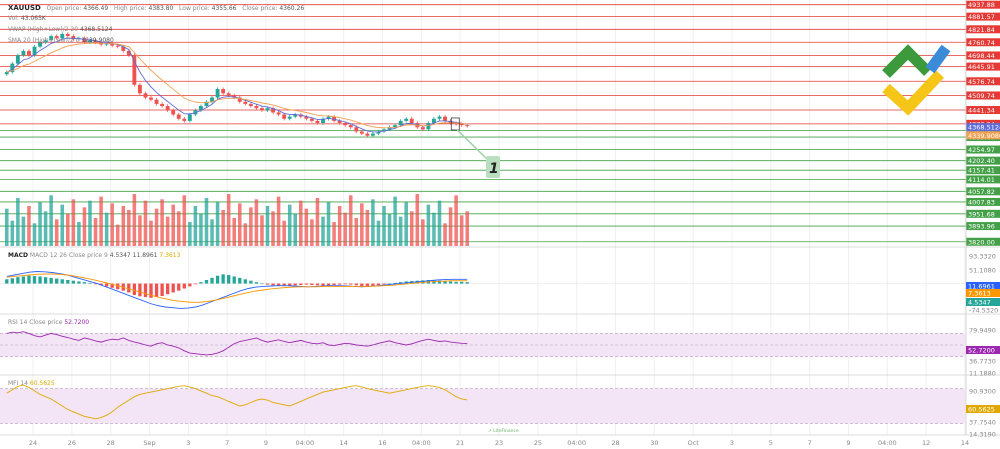 The height and width of the screenshot is (449, 1000). What do you see at coordinates (907, 61) in the screenshot?
I see `logo-green-chevron` at bounding box center [907, 61].